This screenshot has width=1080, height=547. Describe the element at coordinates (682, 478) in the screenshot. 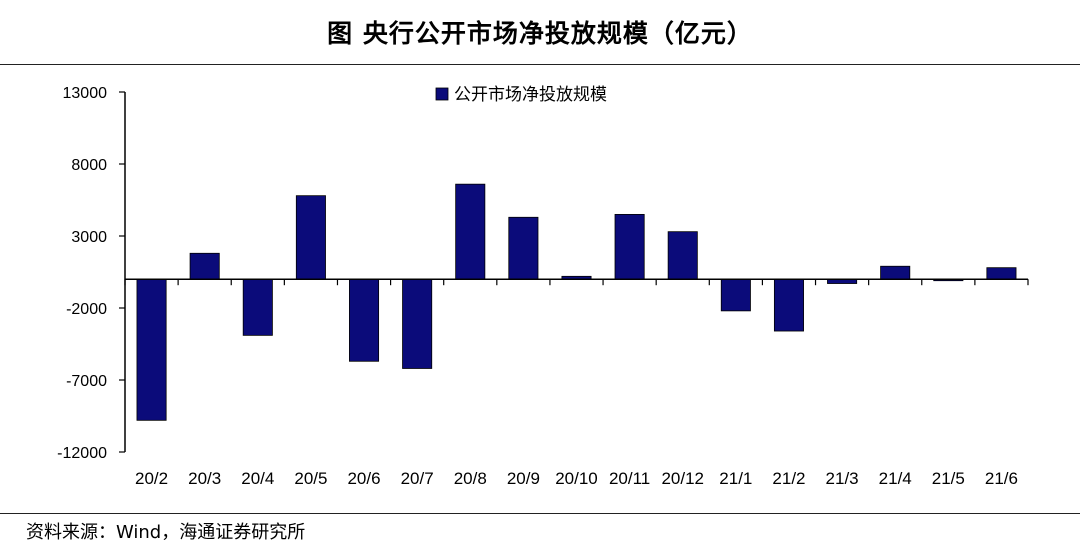

I see `x-tick-label: 20/12` at that location.